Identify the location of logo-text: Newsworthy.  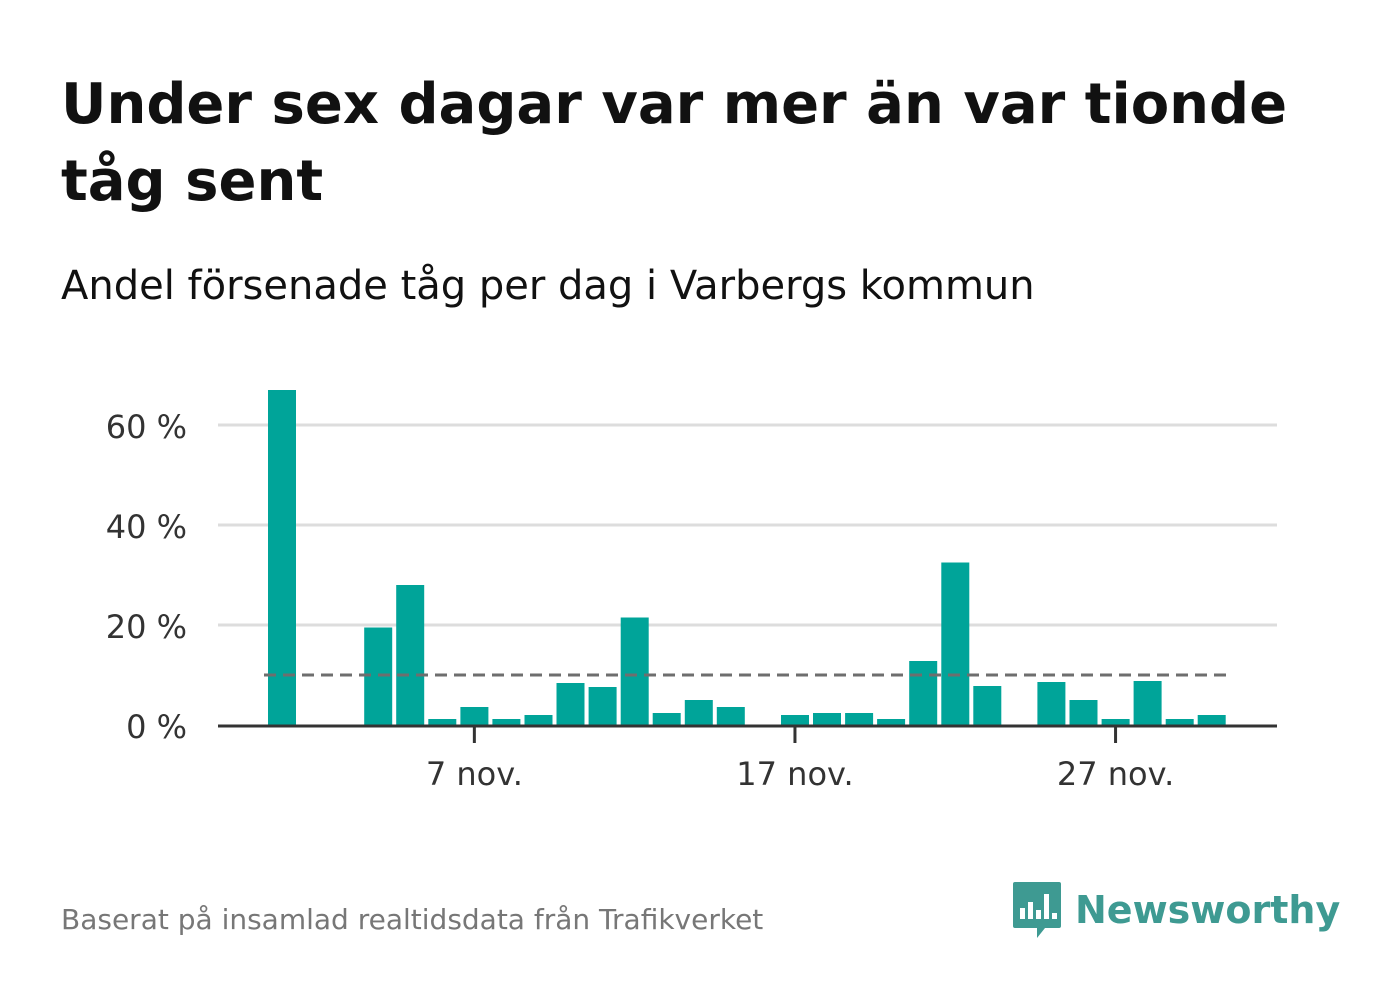
(1208, 910).